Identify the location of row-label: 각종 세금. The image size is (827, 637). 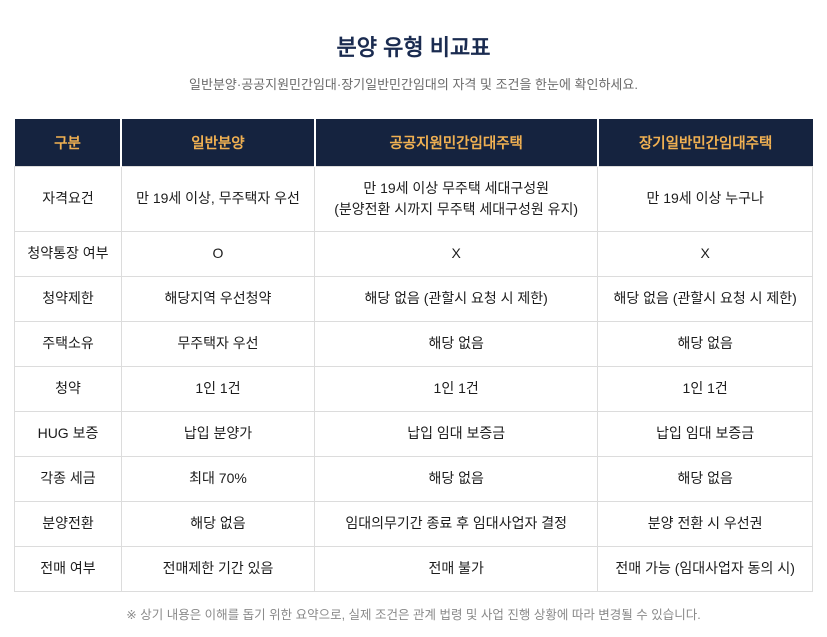
(68, 478).